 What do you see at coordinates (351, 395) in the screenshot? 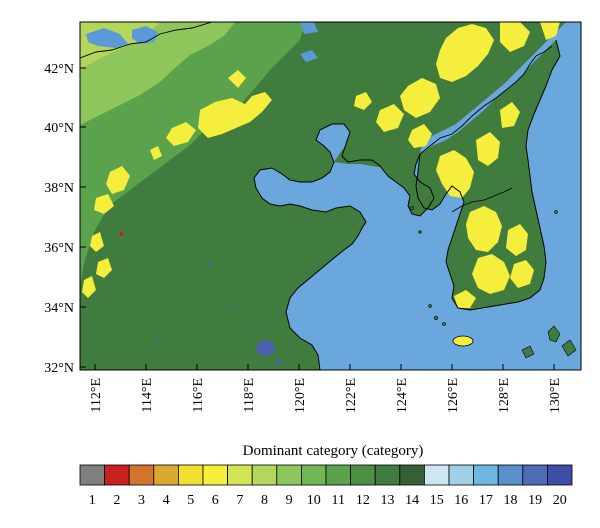
I see `lon-label-122: 122°E` at bounding box center [351, 395].